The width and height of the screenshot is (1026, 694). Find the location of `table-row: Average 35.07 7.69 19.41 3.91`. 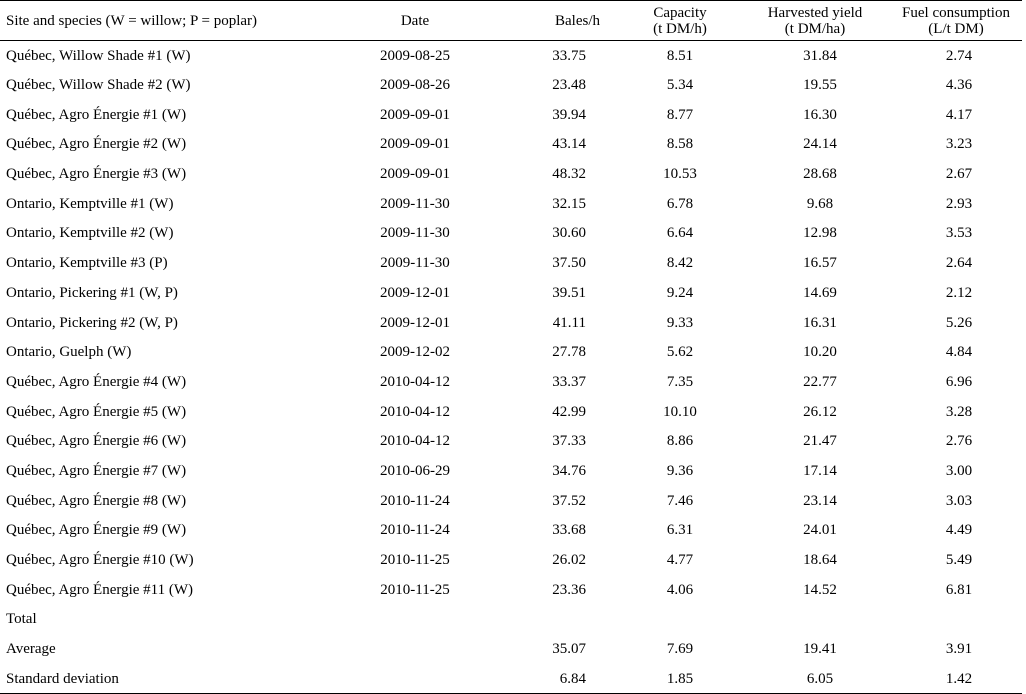

table-row: Average 35.07 7.69 19.41 3.91 is located at coordinates (511, 649).